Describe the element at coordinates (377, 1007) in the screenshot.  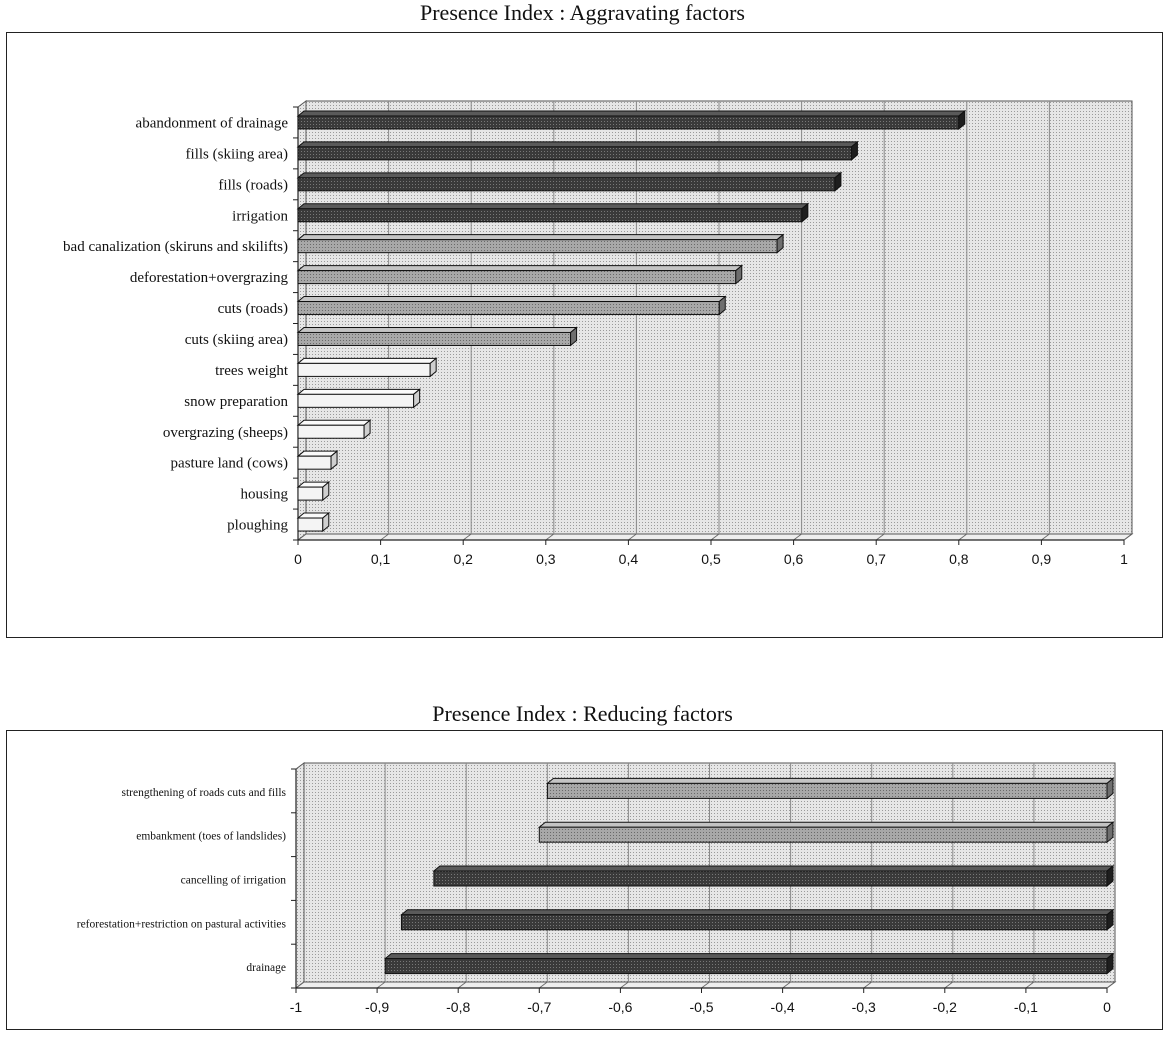
I see `x-tick-label: -0,9` at that location.